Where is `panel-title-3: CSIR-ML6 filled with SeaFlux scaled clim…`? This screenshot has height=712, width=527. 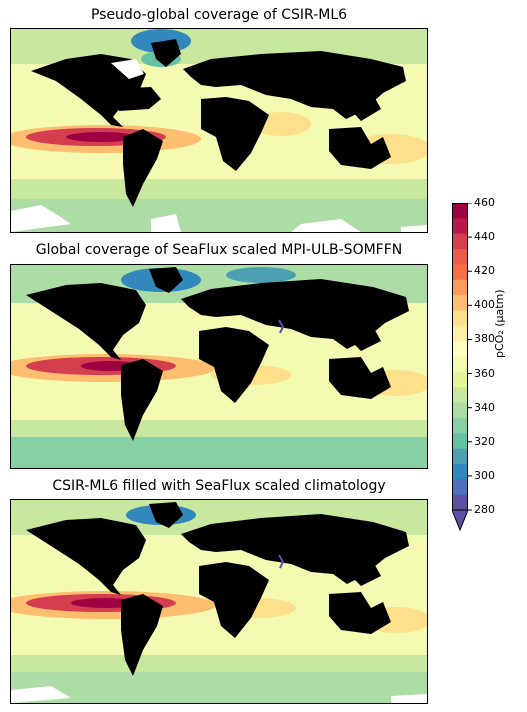
panel-title-3: CSIR-ML6 filled with SeaFlux scaled clim… is located at coordinates (219, 486).